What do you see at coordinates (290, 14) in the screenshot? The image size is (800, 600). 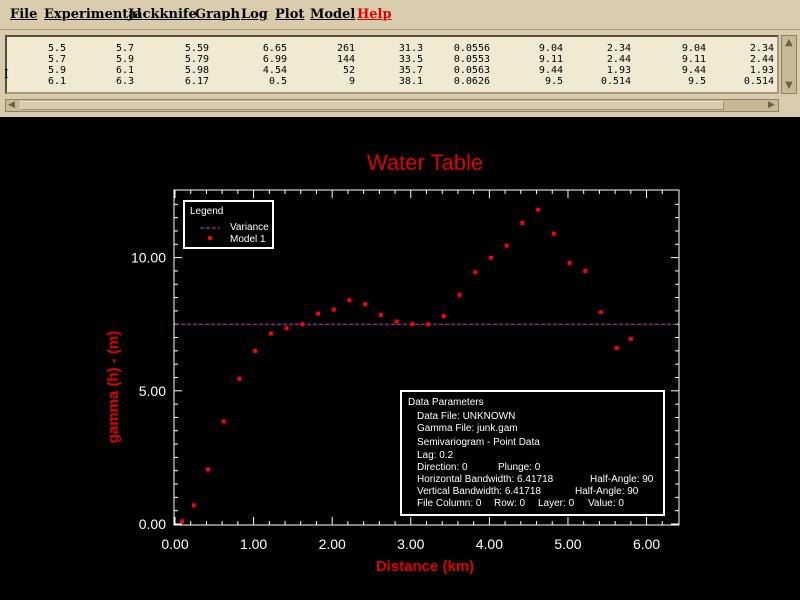 I see `menu-plot: Plot` at bounding box center [290, 14].